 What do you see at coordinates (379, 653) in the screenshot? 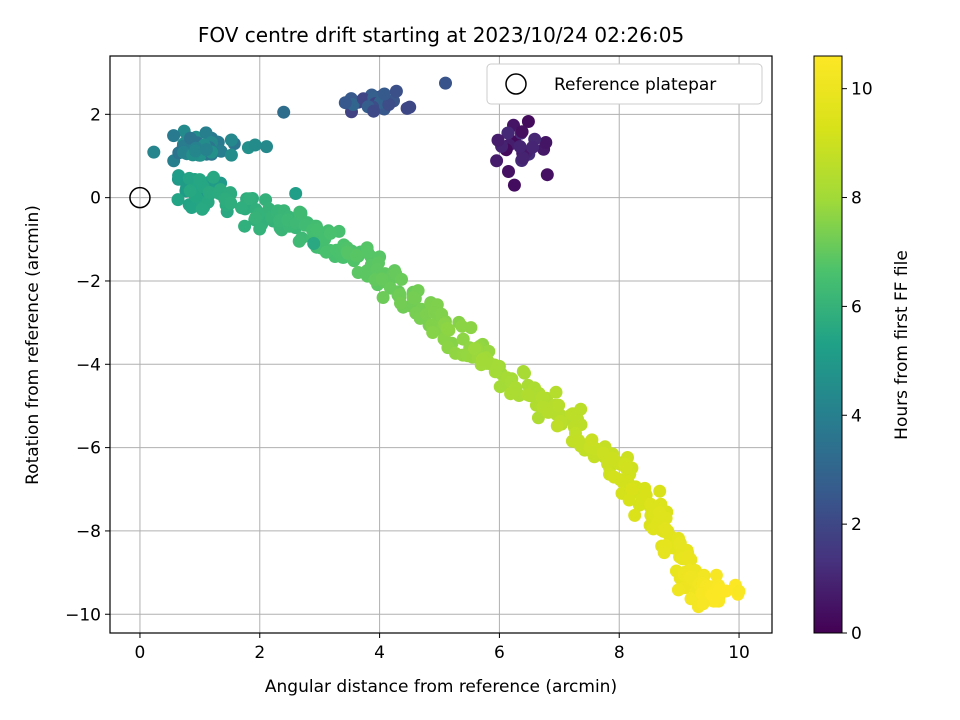
I see `x-tick-label: 4` at bounding box center [379, 653].